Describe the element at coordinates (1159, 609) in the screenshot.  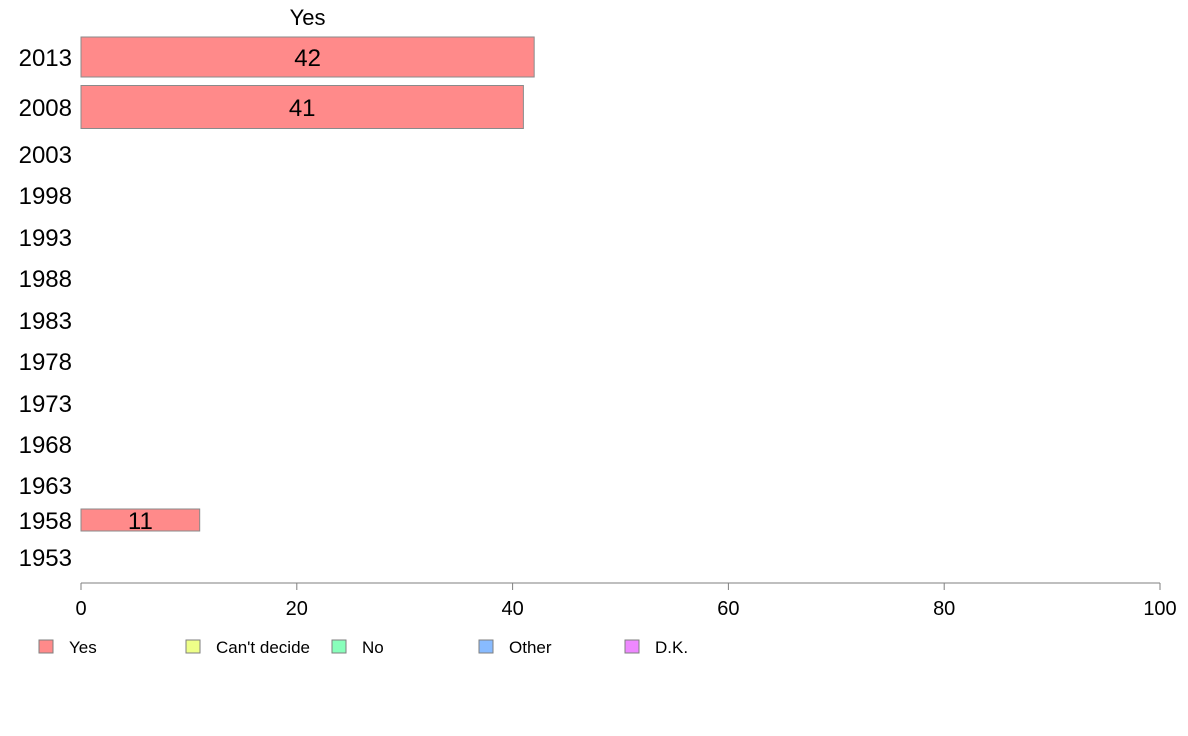
I see `x-tick-label: 100` at that location.